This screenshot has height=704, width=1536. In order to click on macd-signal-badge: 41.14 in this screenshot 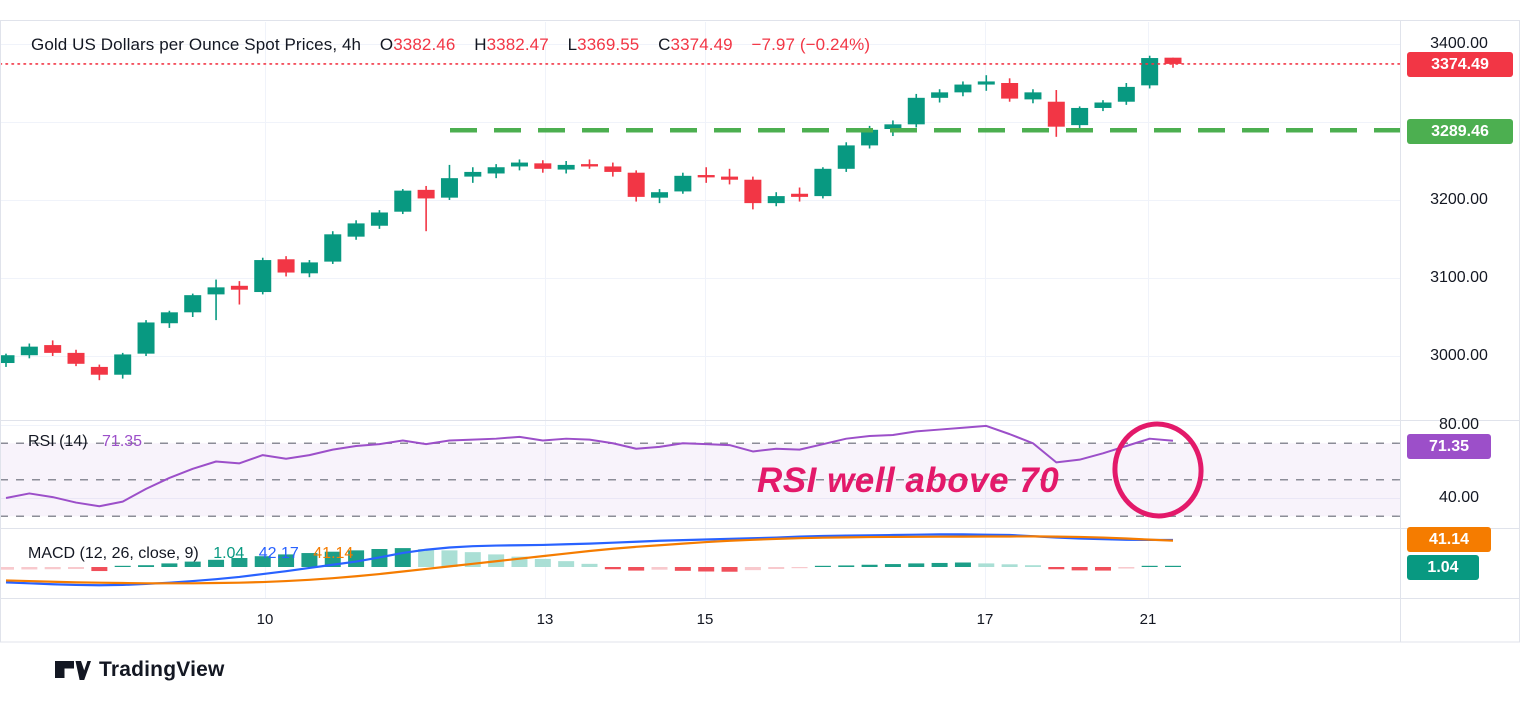, I will do `click(1449, 539)`.